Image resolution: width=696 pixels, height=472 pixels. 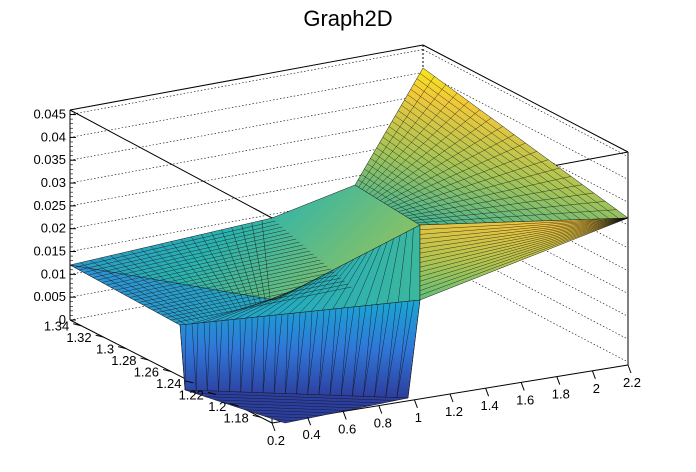 What do you see at coordinates (418, 417) in the screenshot?
I see `x-tick-label: 1` at bounding box center [418, 417].